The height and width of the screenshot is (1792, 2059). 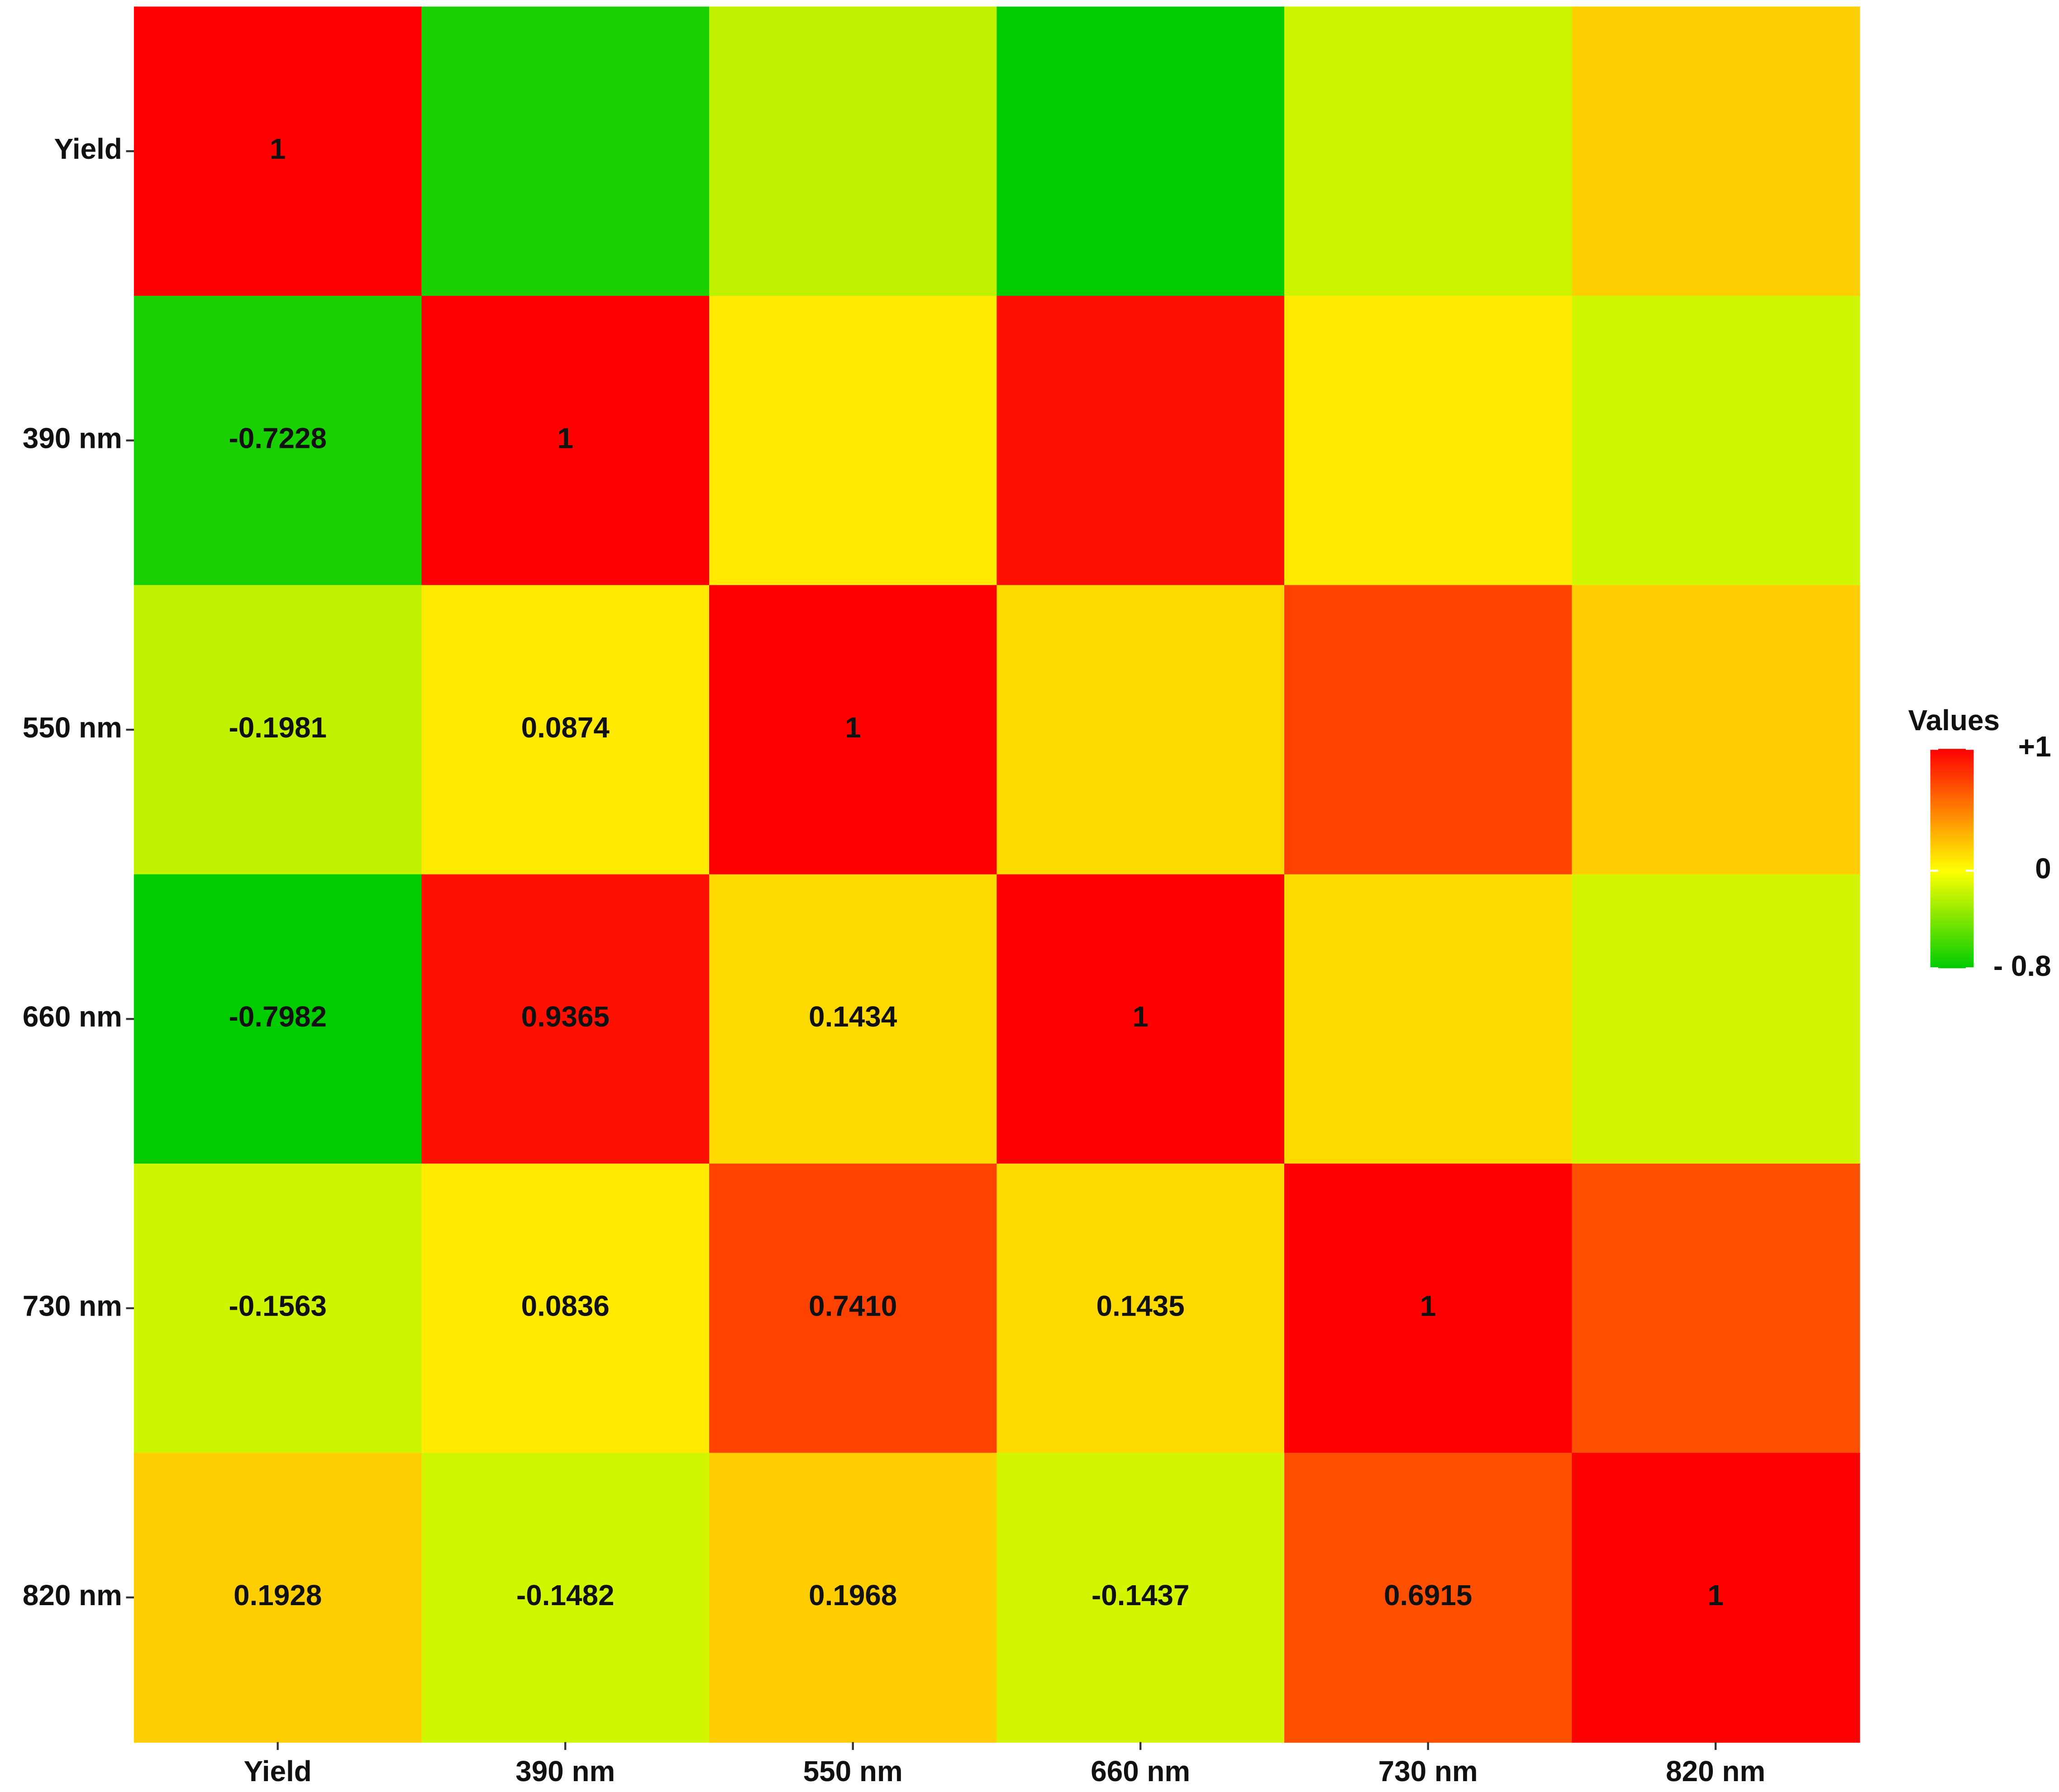 I want to click on cell-label: 0.7410, so click(x=853, y=1305).